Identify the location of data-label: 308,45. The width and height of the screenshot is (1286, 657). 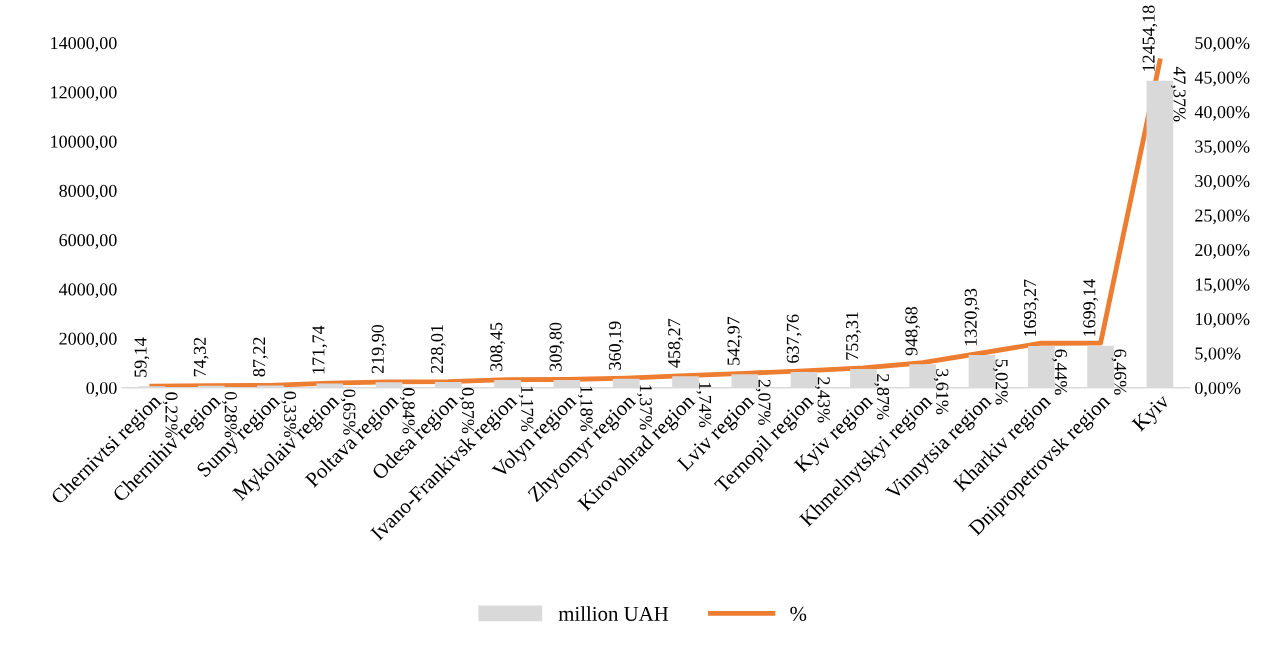
(498, 346).